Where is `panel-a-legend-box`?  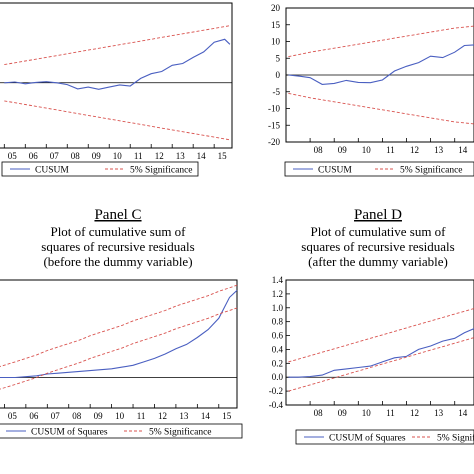
panel-a-legend-box is located at coordinates (100, 169).